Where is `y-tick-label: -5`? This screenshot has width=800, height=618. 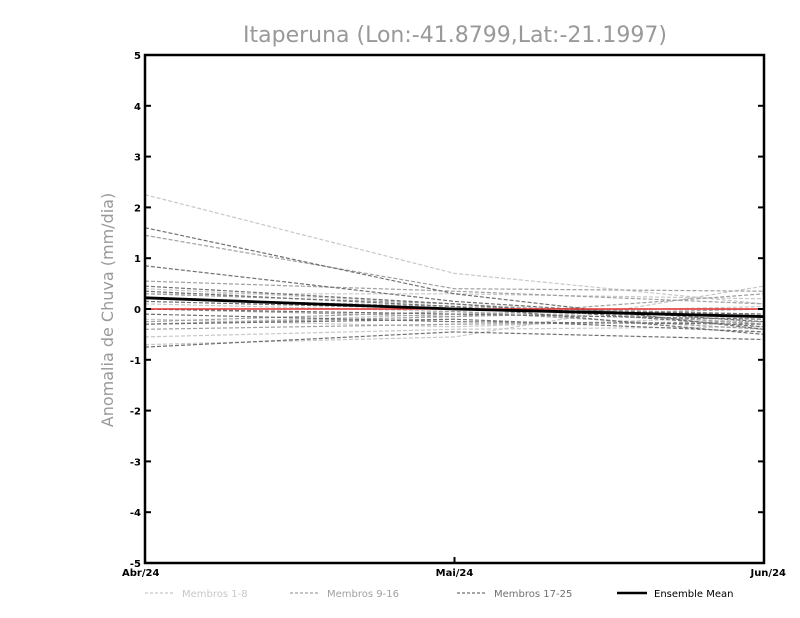
y-tick-label: -5 is located at coordinates (135, 564).